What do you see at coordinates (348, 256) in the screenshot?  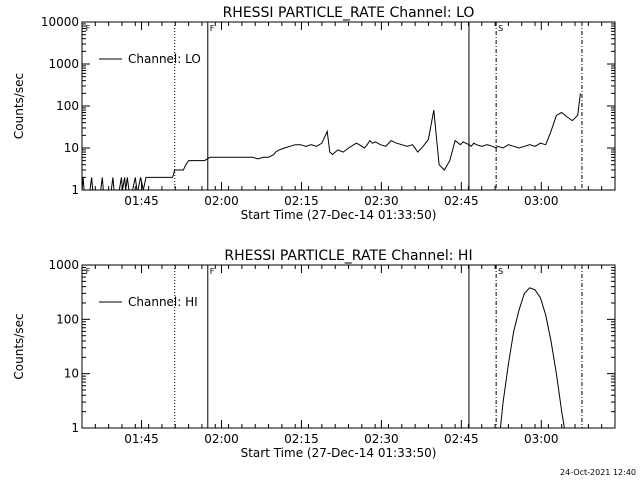 I see `chart-title: RHESSI PARTICLE_RATE Channel: HI` at bounding box center [348, 256].